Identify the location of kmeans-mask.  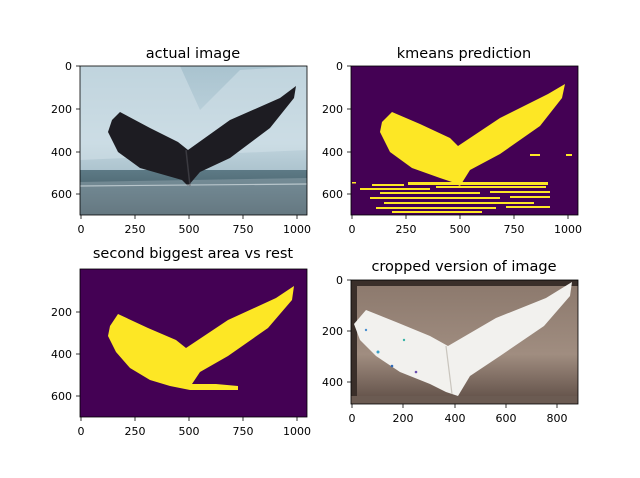
(464, 140).